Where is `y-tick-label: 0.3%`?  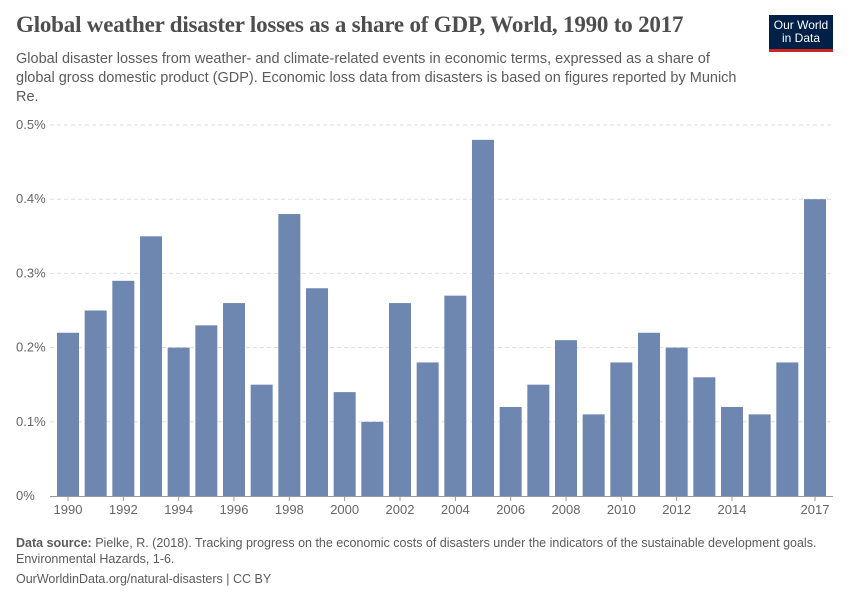
y-tick-label: 0.3% is located at coordinates (31, 272).